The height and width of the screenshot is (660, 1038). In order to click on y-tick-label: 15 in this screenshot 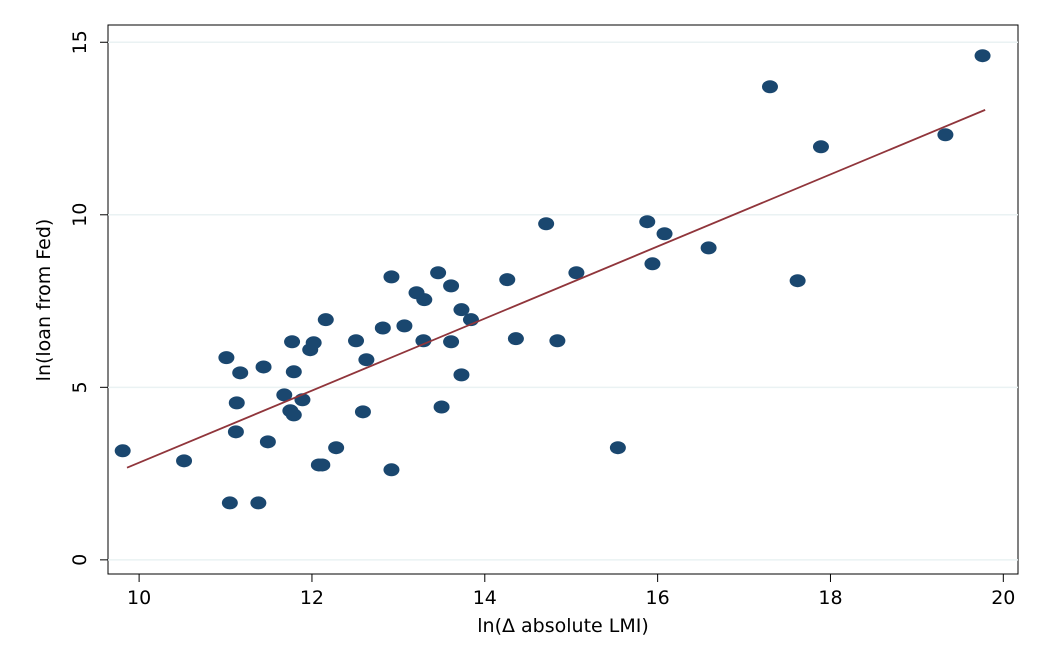, I will do `click(80, 42)`.